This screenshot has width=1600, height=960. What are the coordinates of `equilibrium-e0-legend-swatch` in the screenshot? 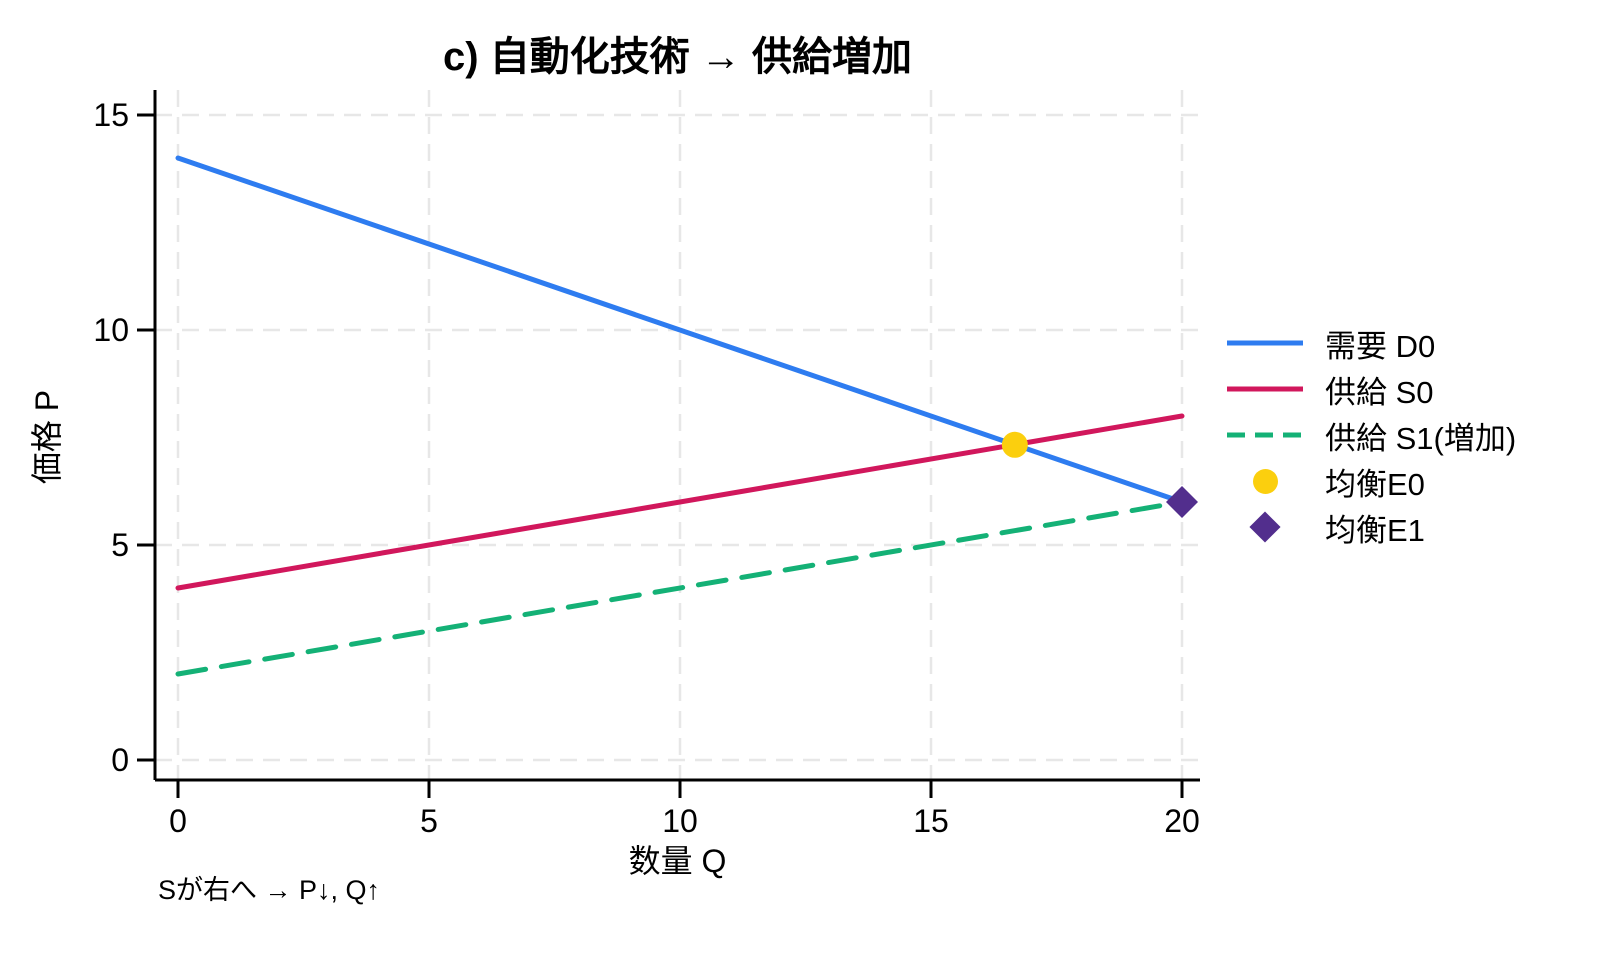 It's located at (1265, 481).